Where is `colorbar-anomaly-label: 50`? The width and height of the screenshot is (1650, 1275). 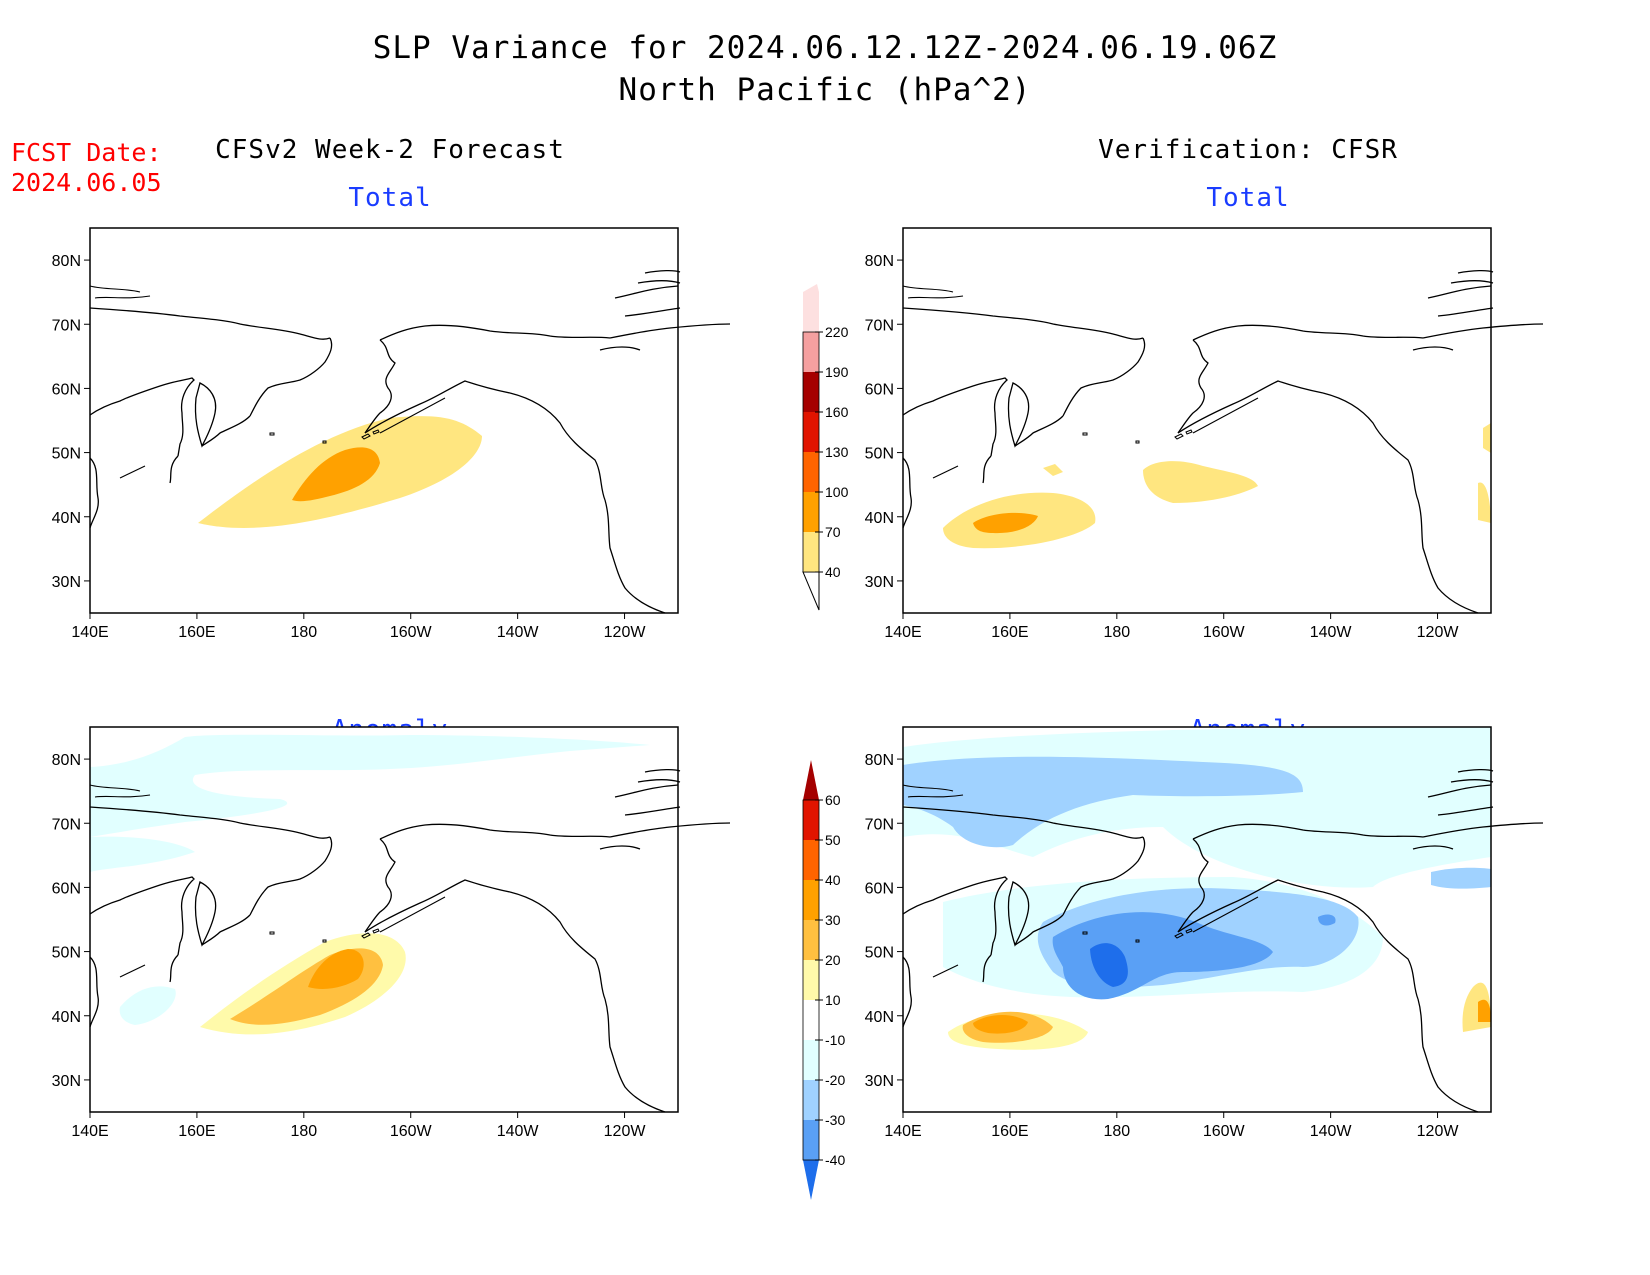 colorbar-anomaly-label: 50 is located at coordinates (833, 840).